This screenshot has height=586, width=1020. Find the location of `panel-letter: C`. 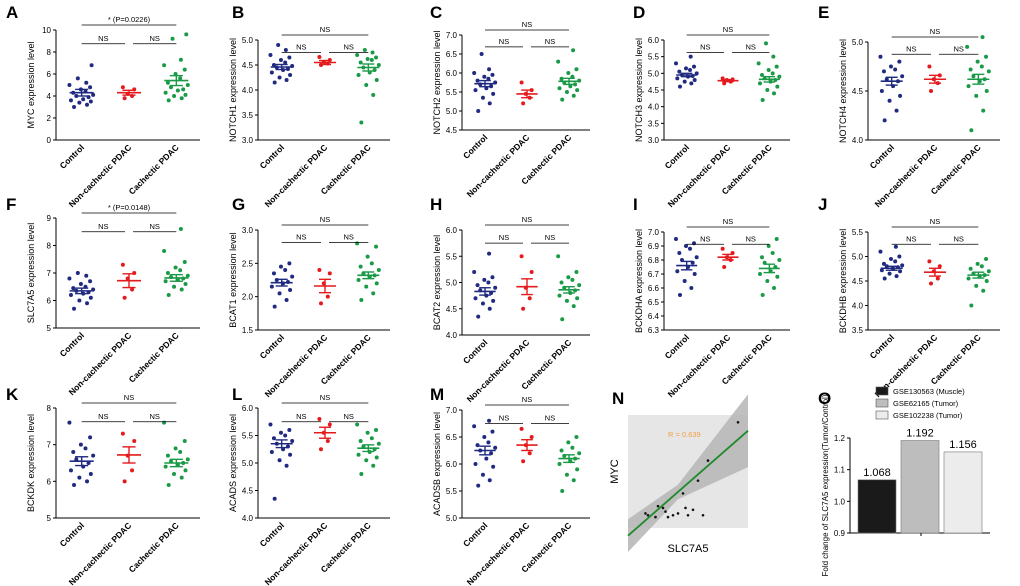

panel-letter: C is located at coordinates (436, 12).